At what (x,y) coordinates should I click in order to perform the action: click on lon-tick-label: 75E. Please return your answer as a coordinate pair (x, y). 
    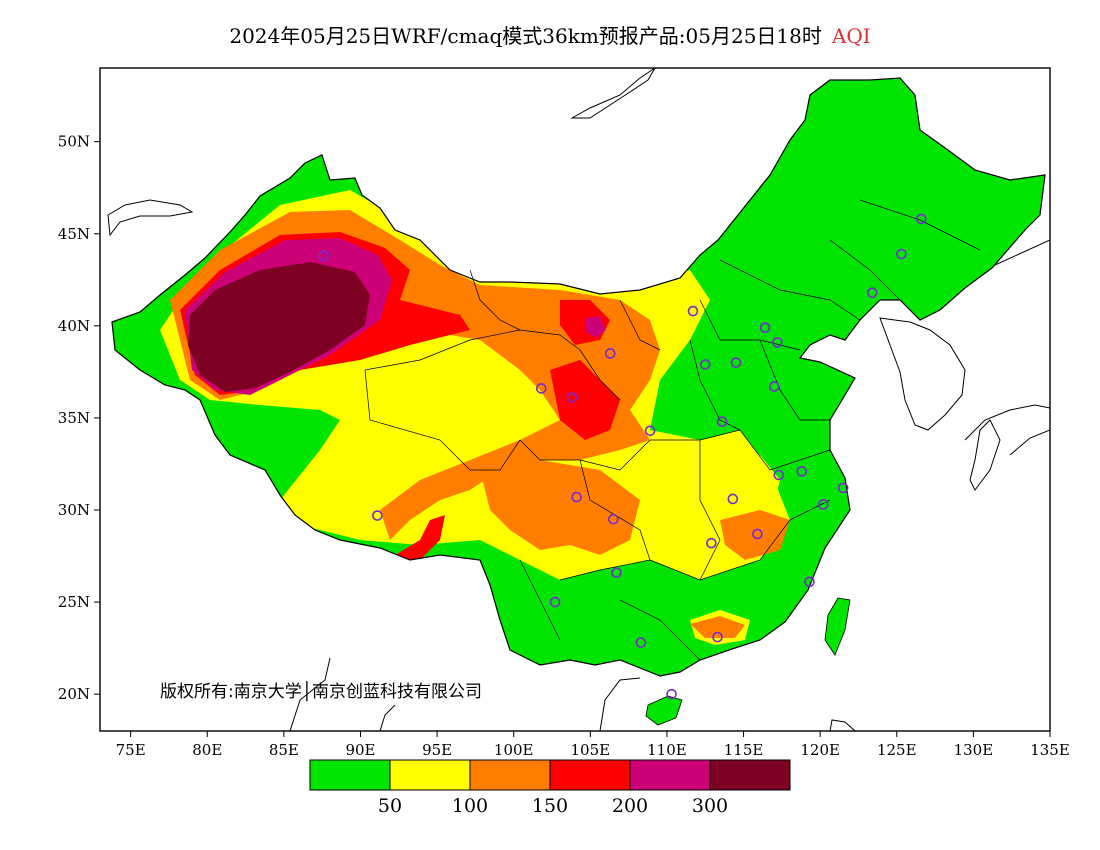
    Looking at the image, I should click on (131, 750).